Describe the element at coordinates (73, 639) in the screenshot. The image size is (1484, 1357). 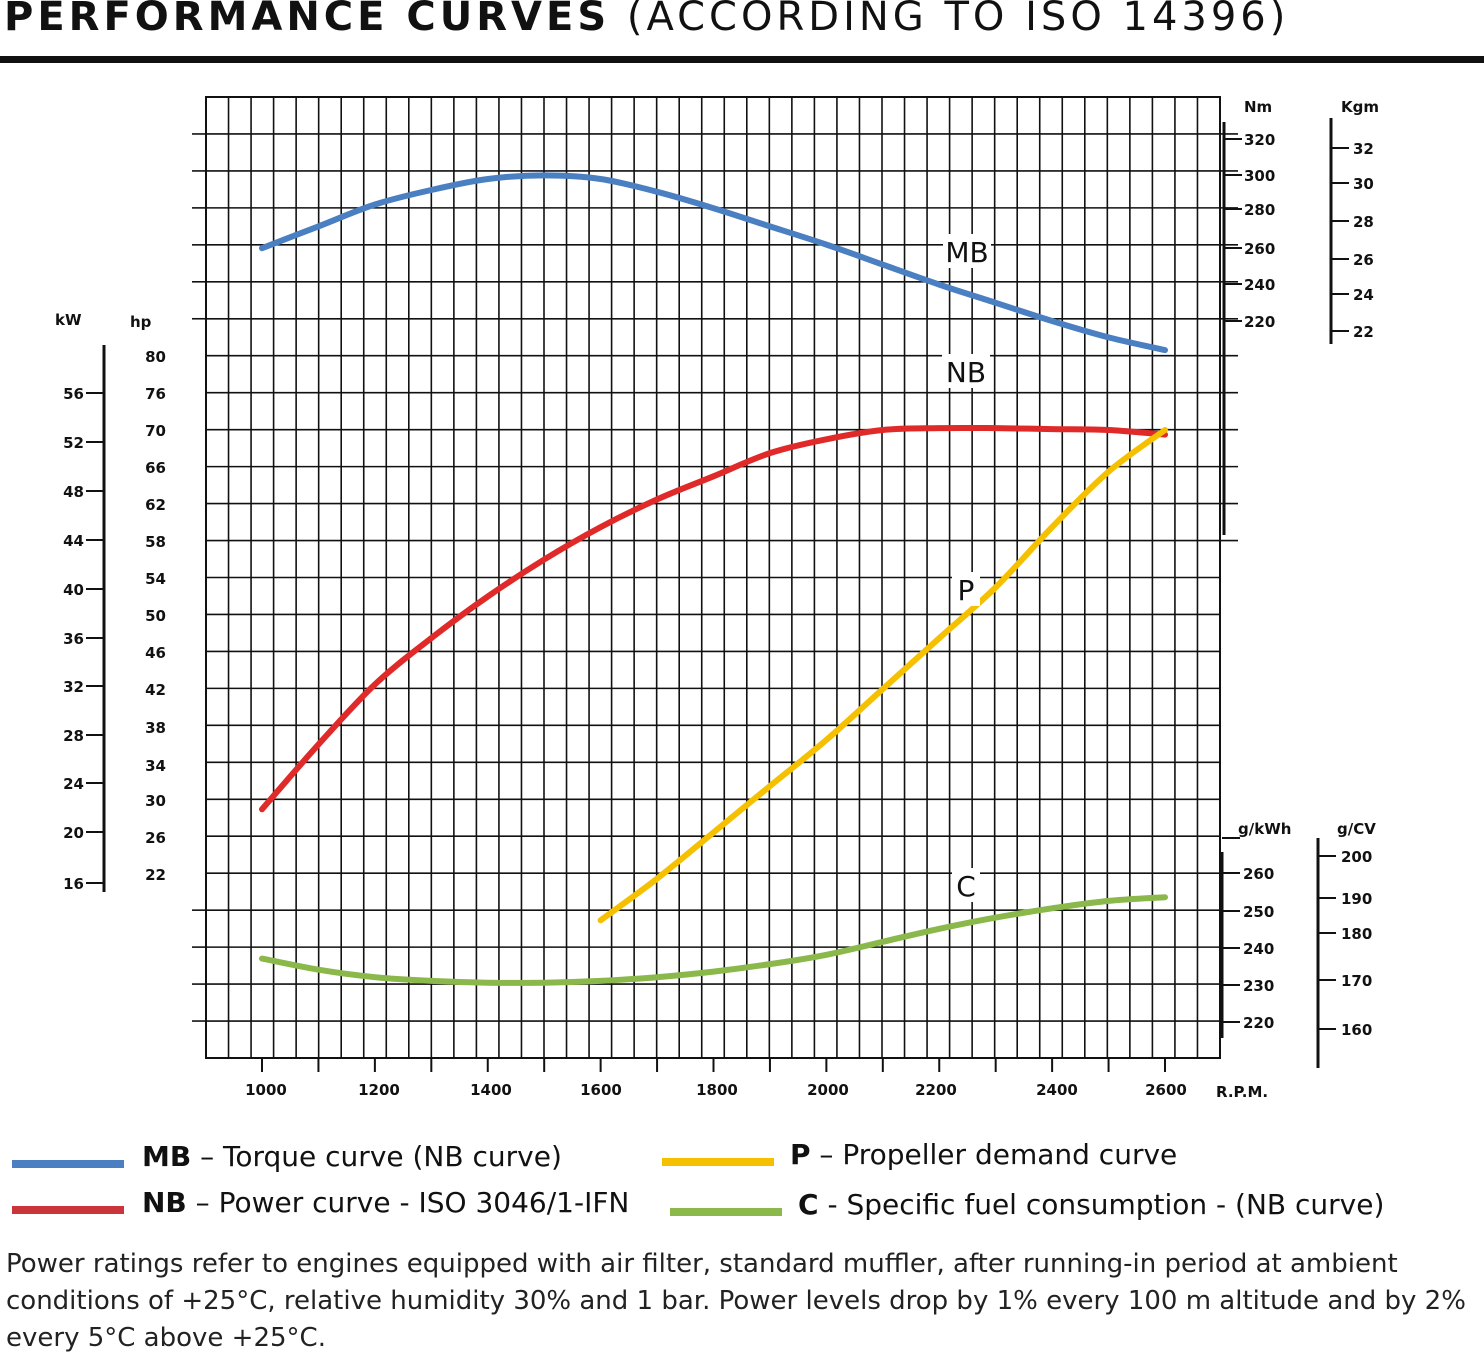
I see `tick-label-power_kw: 36` at that location.